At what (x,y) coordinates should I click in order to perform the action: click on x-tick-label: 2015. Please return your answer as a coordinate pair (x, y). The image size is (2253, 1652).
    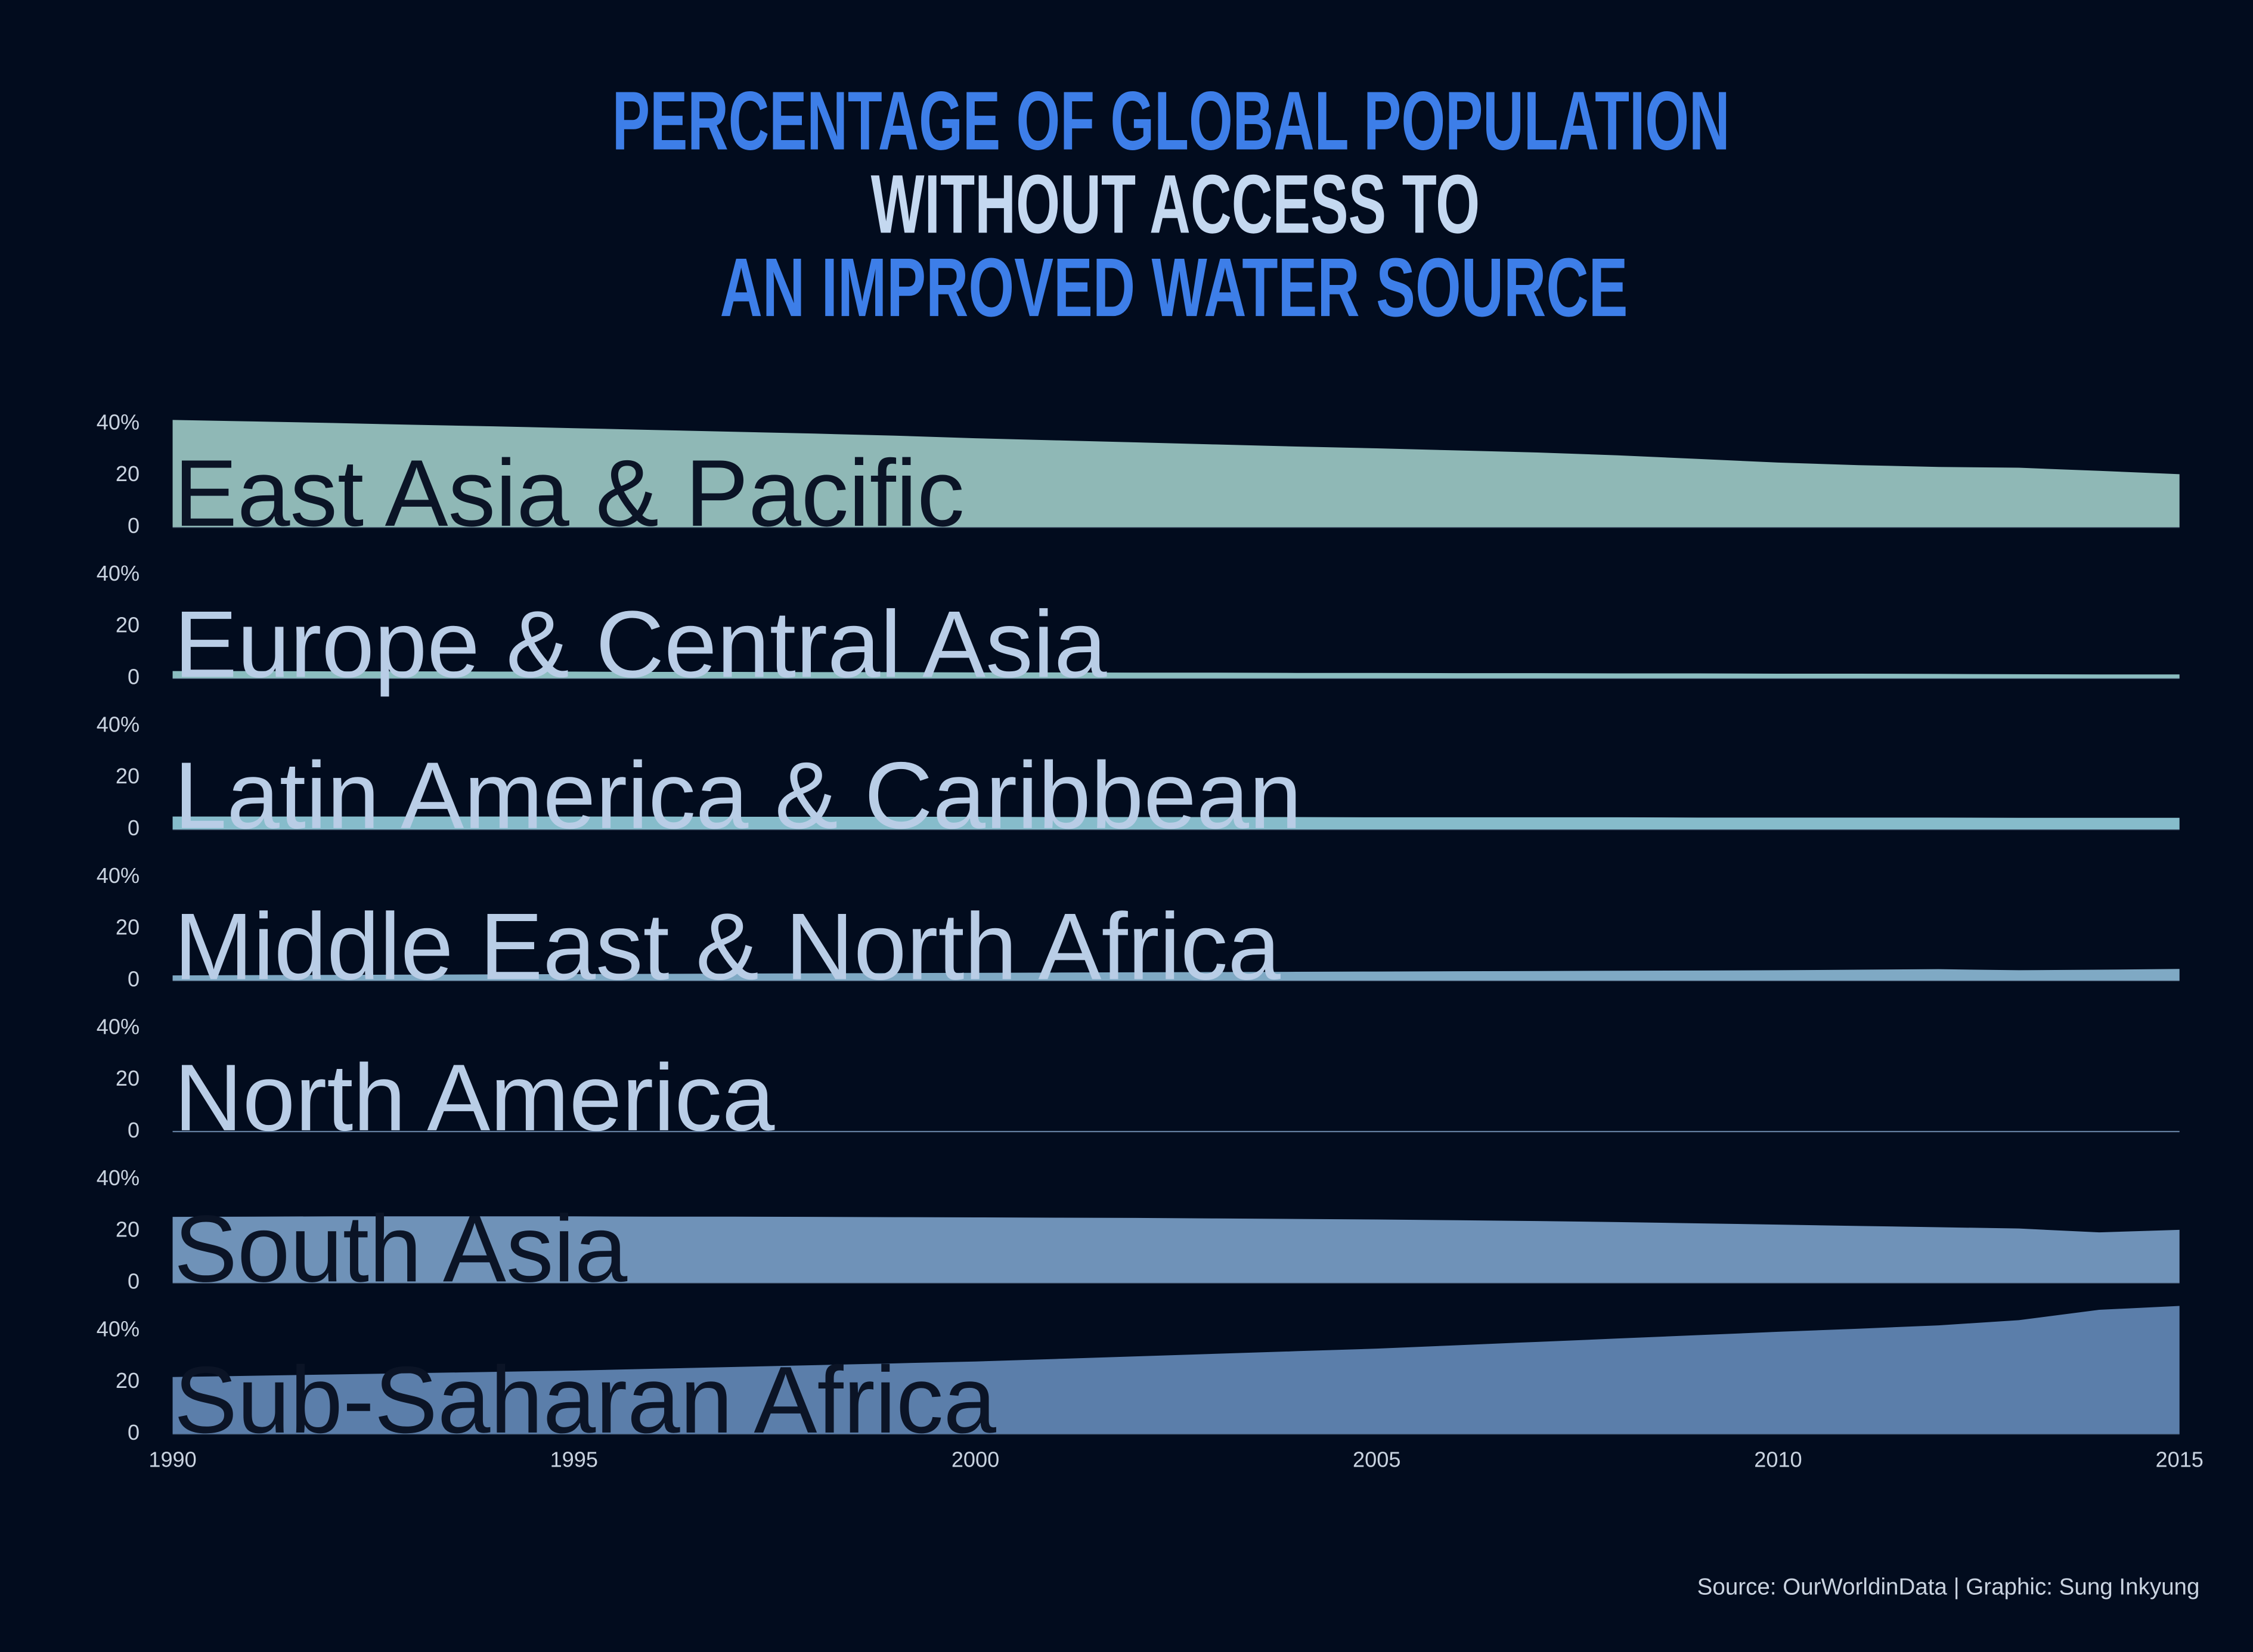
    Looking at the image, I should click on (2180, 1460).